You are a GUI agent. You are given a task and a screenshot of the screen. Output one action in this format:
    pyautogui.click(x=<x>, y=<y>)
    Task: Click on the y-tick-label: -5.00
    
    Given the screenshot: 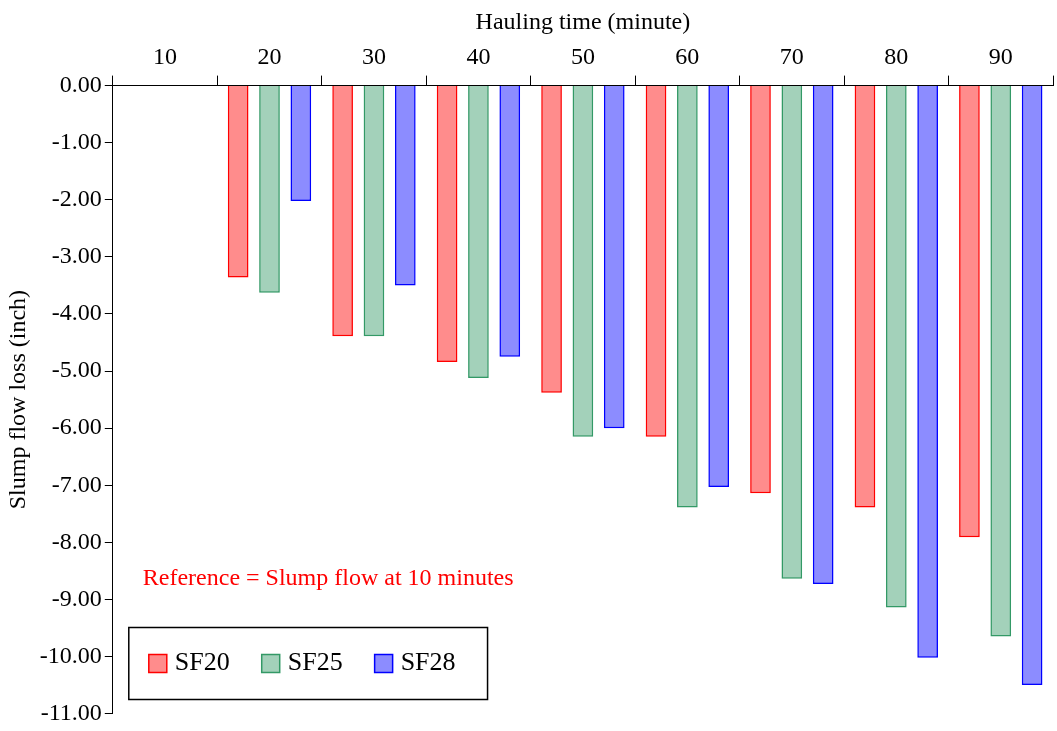 What is the action you would take?
    pyautogui.click(x=76, y=369)
    